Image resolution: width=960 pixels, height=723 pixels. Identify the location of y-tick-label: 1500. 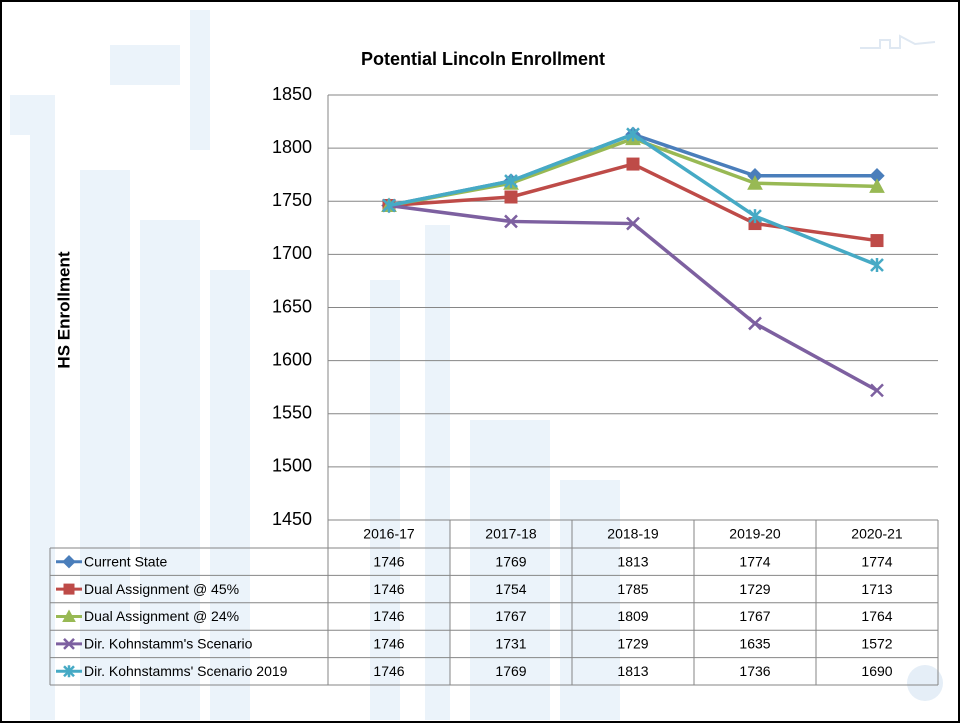
(292, 466).